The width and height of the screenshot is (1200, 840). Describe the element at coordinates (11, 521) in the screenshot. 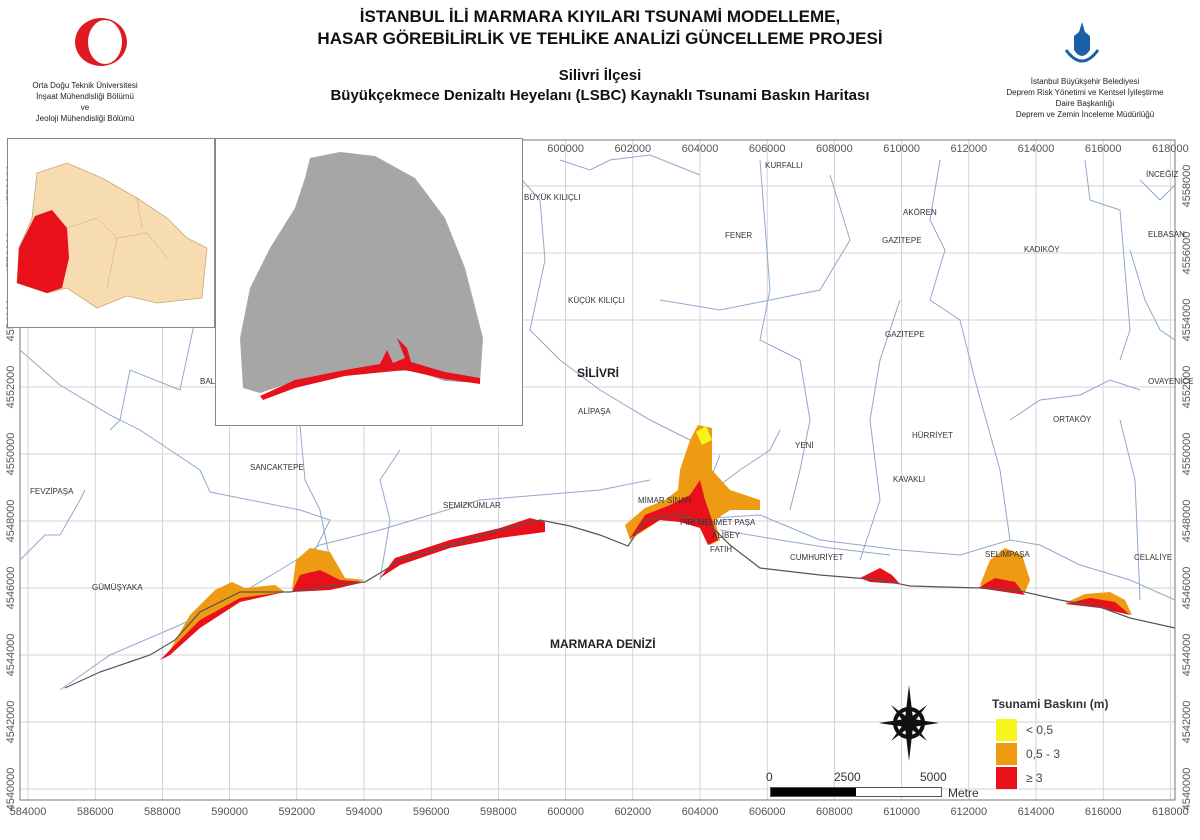

I see `y-tick-left: 4548000` at that location.